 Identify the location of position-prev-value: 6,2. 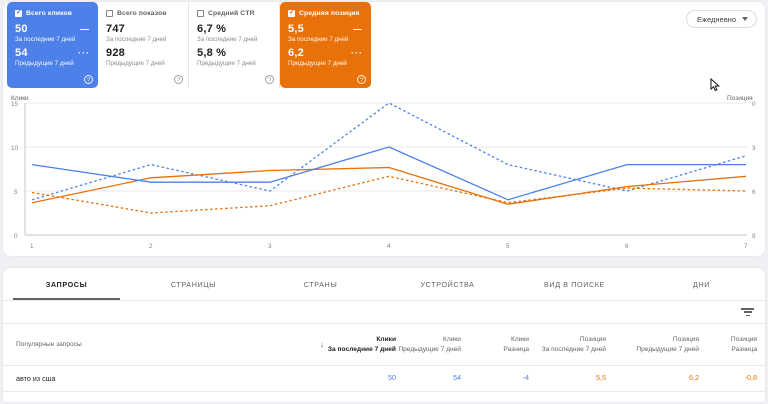
(694, 378).